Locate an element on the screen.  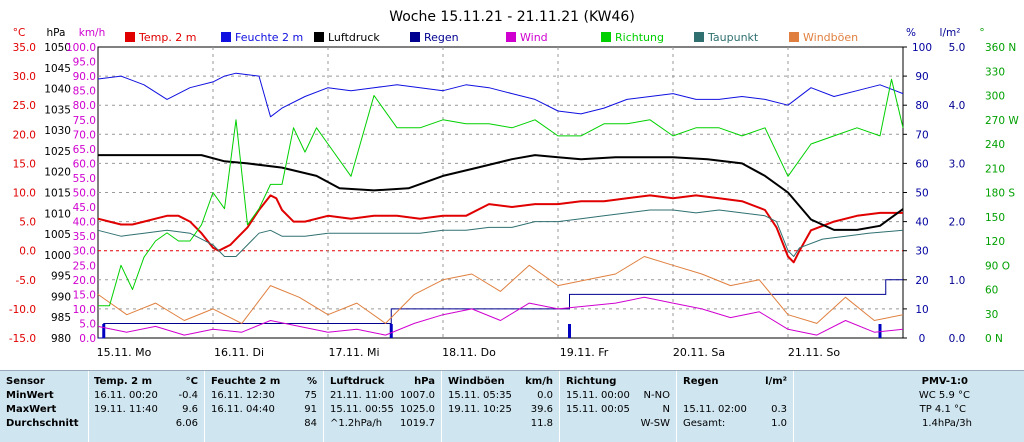
stats-col-sensor: Sensor MinWert MaxWert Durchschnitt is located at coordinates (44, 406).